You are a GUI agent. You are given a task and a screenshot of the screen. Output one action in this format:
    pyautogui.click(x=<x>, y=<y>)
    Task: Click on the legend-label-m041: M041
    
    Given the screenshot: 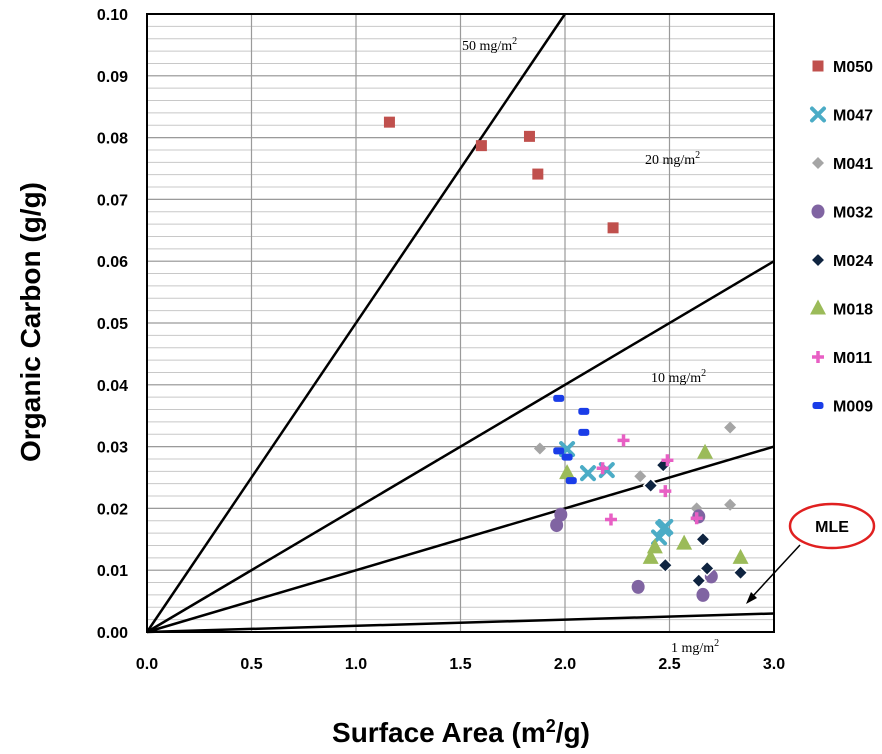 What is the action you would take?
    pyautogui.click(x=853, y=164)
    